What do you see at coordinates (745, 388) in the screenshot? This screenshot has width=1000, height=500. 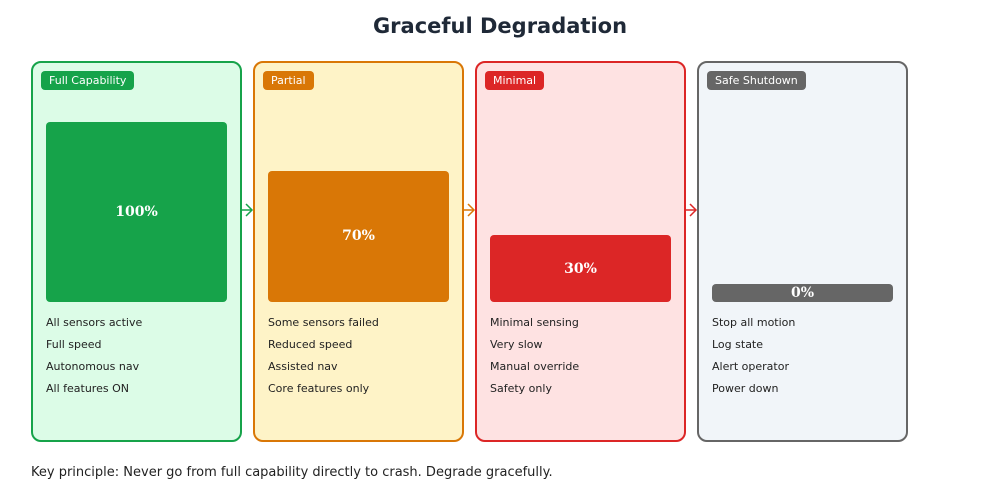 I see `stage-item: Power down` at bounding box center [745, 388].